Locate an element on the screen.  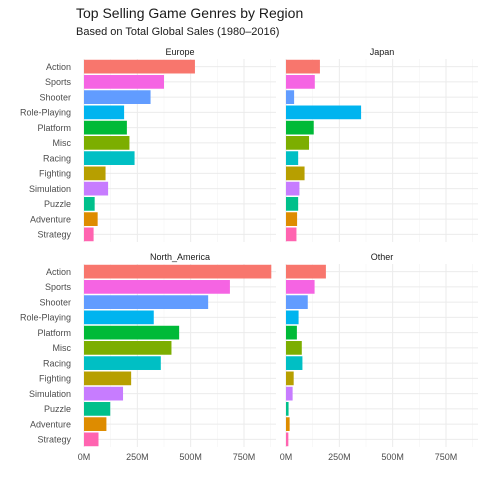
bar-japan-adventure is located at coordinates (292, 219).